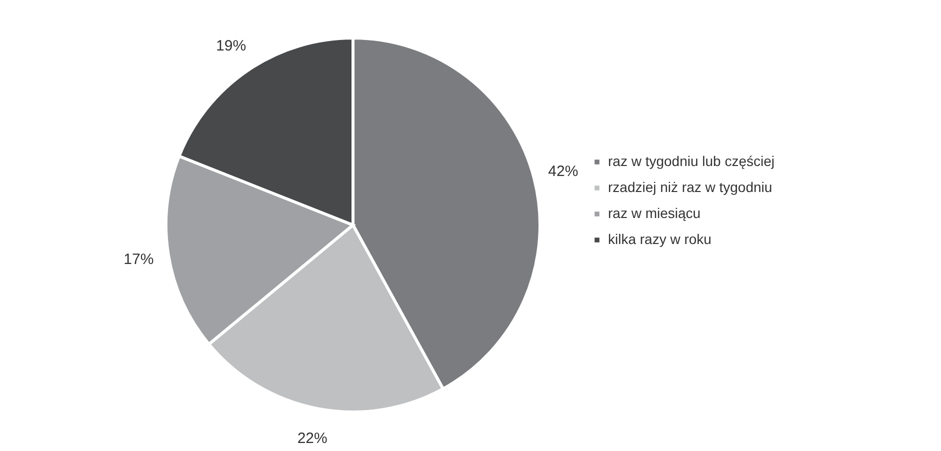  What do you see at coordinates (654, 213) in the screenshot?
I see `legend-label: raz w miesiącu` at bounding box center [654, 213].